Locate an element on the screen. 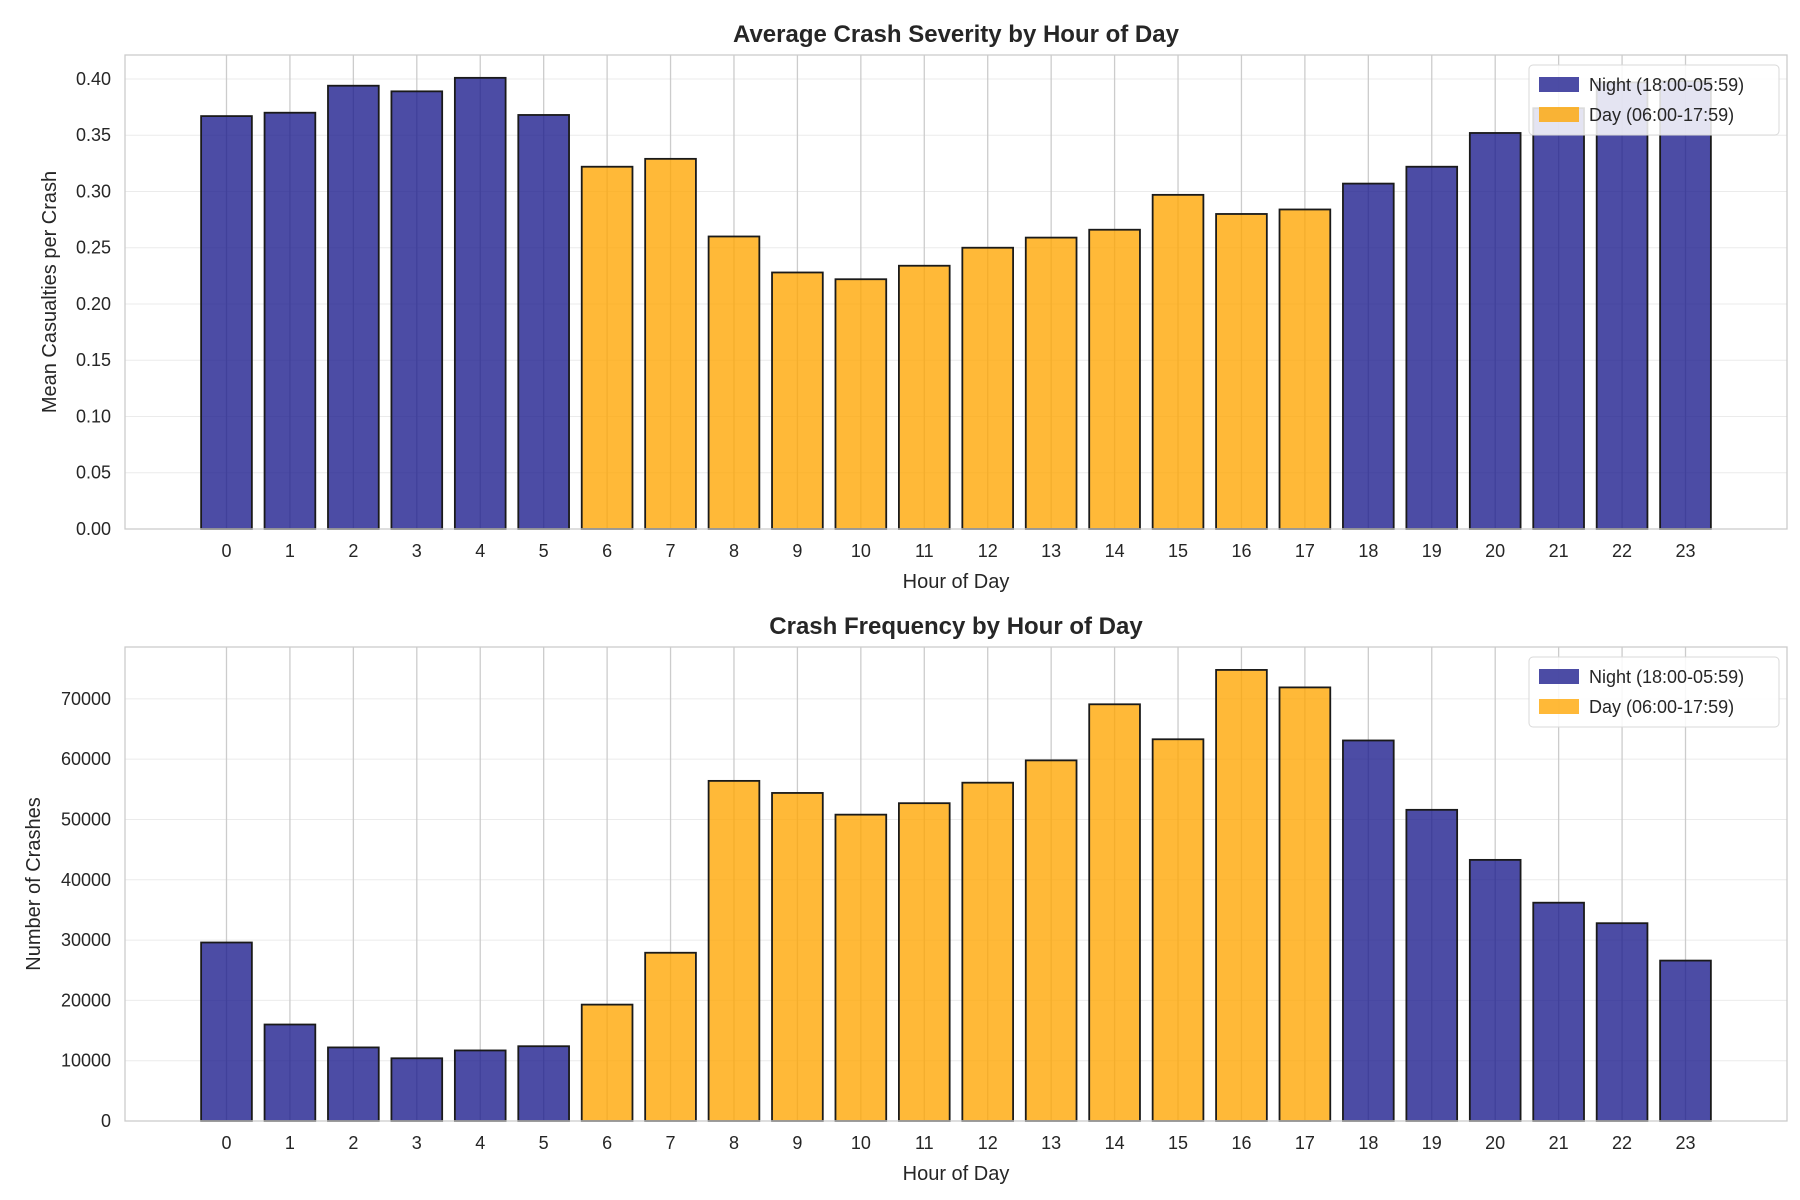 The image size is (1800, 1200). legend: Night (18:00-05:59) Day (06:00-17:59) is located at coordinates (1654, 692).